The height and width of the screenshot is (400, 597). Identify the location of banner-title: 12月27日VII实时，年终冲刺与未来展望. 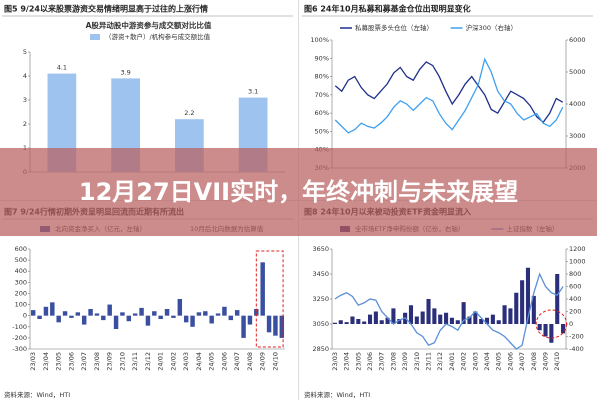
(298, 192).